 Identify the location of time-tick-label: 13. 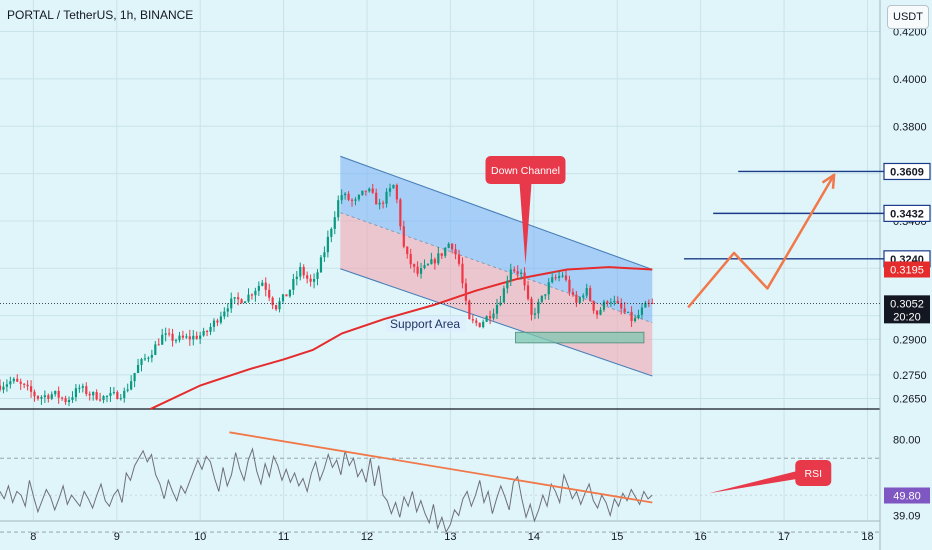
(450, 537).